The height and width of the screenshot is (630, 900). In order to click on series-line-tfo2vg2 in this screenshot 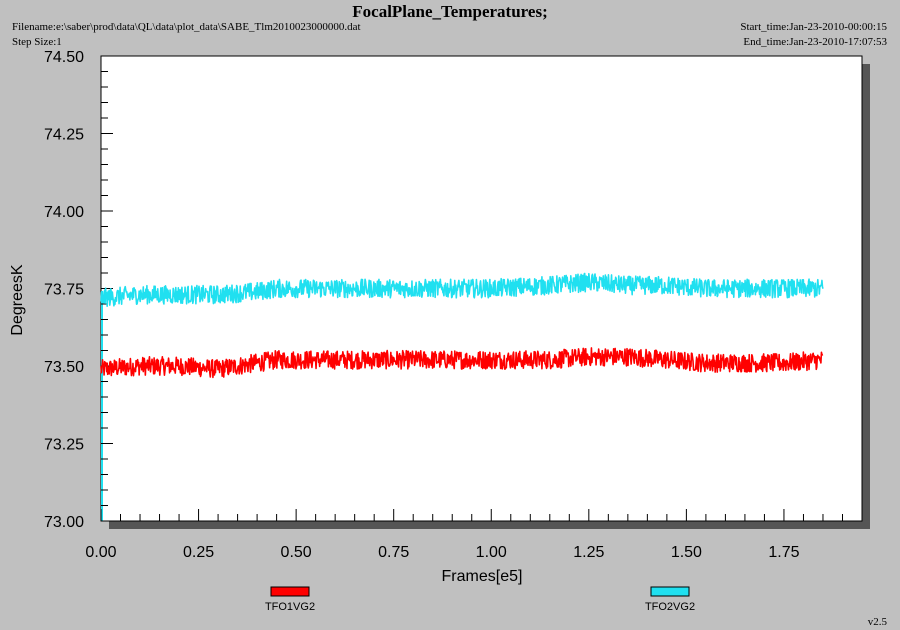, I will do `click(462, 289)`.